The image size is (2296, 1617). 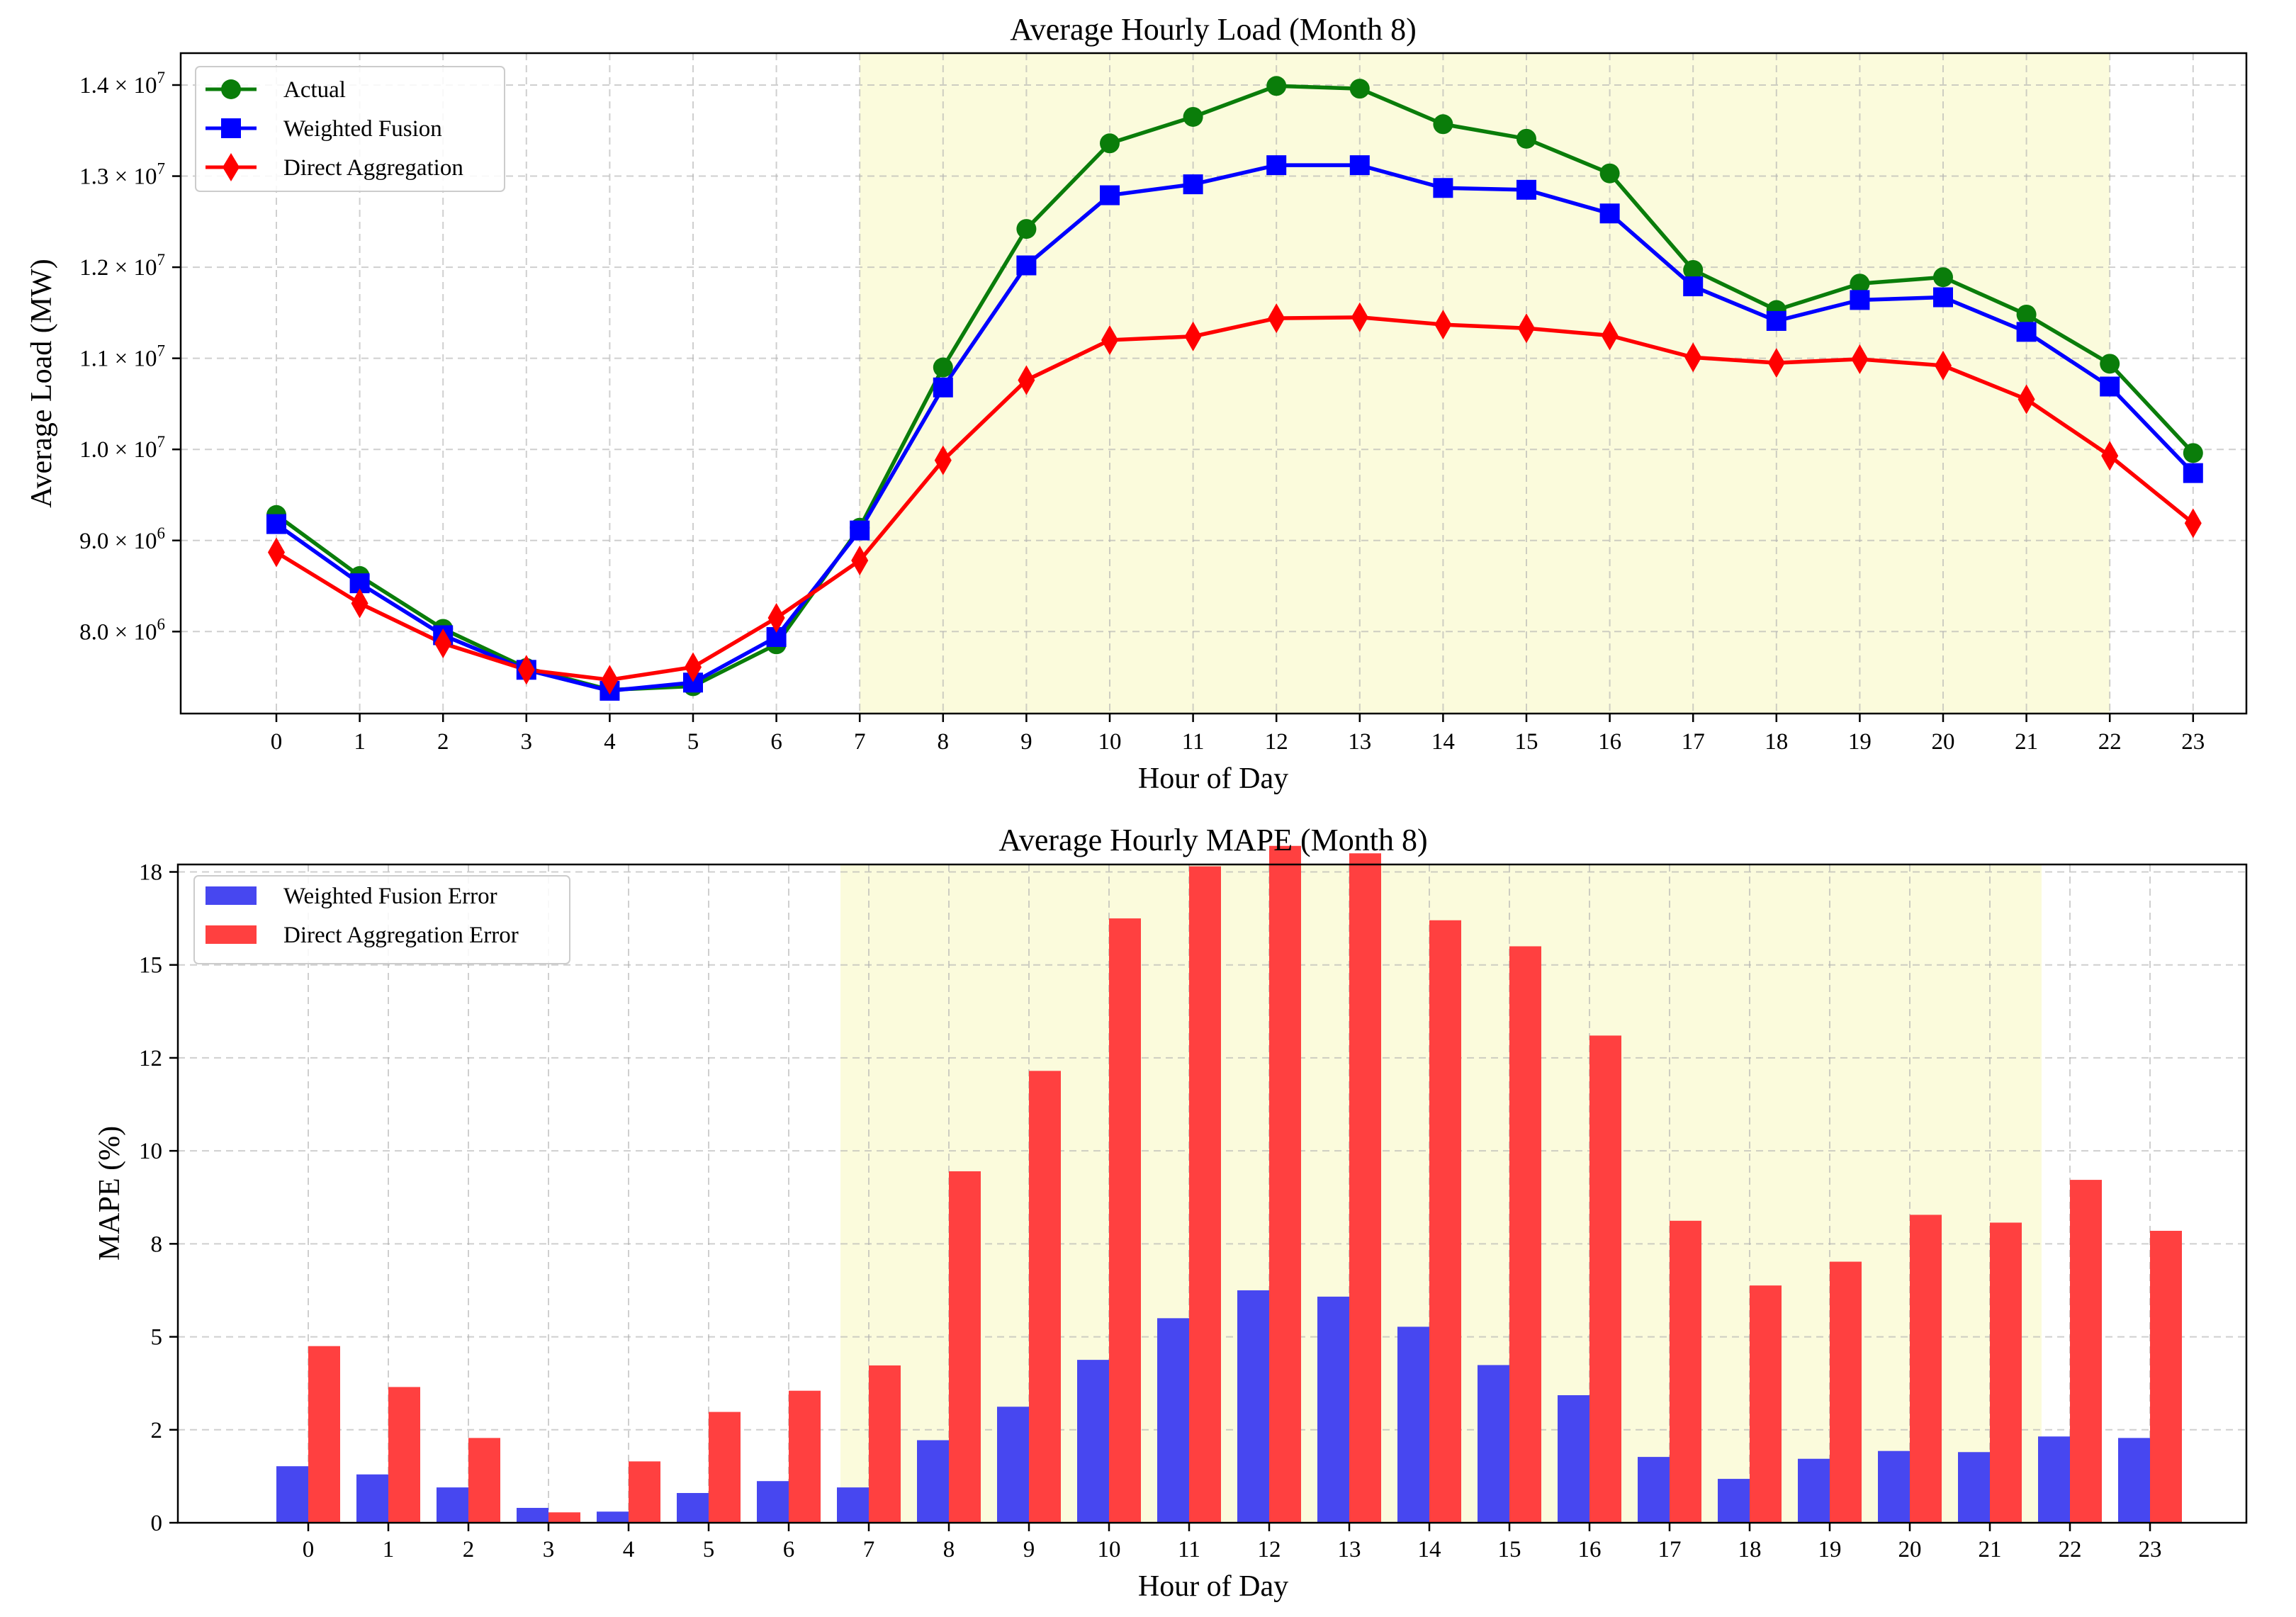 What do you see at coordinates (549, 1549) in the screenshot?
I see `mape-xtick-label-3: 3` at bounding box center [549, 1549].